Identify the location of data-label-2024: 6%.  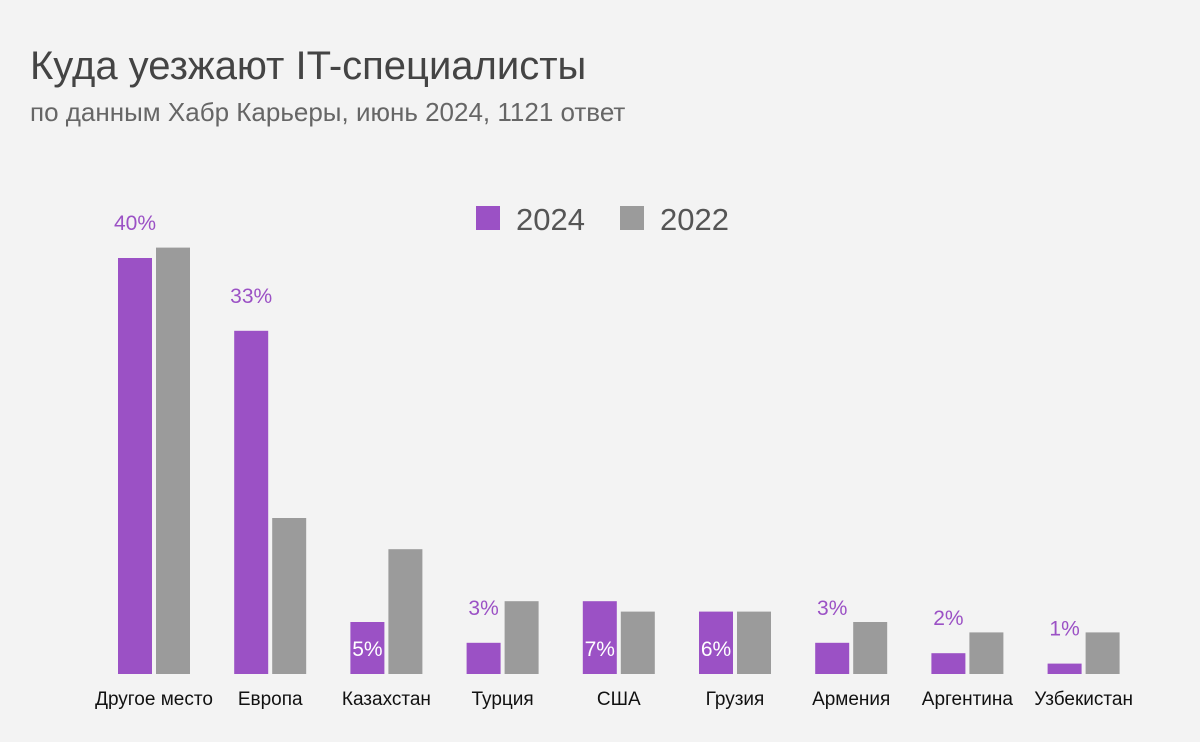
(716, 649).